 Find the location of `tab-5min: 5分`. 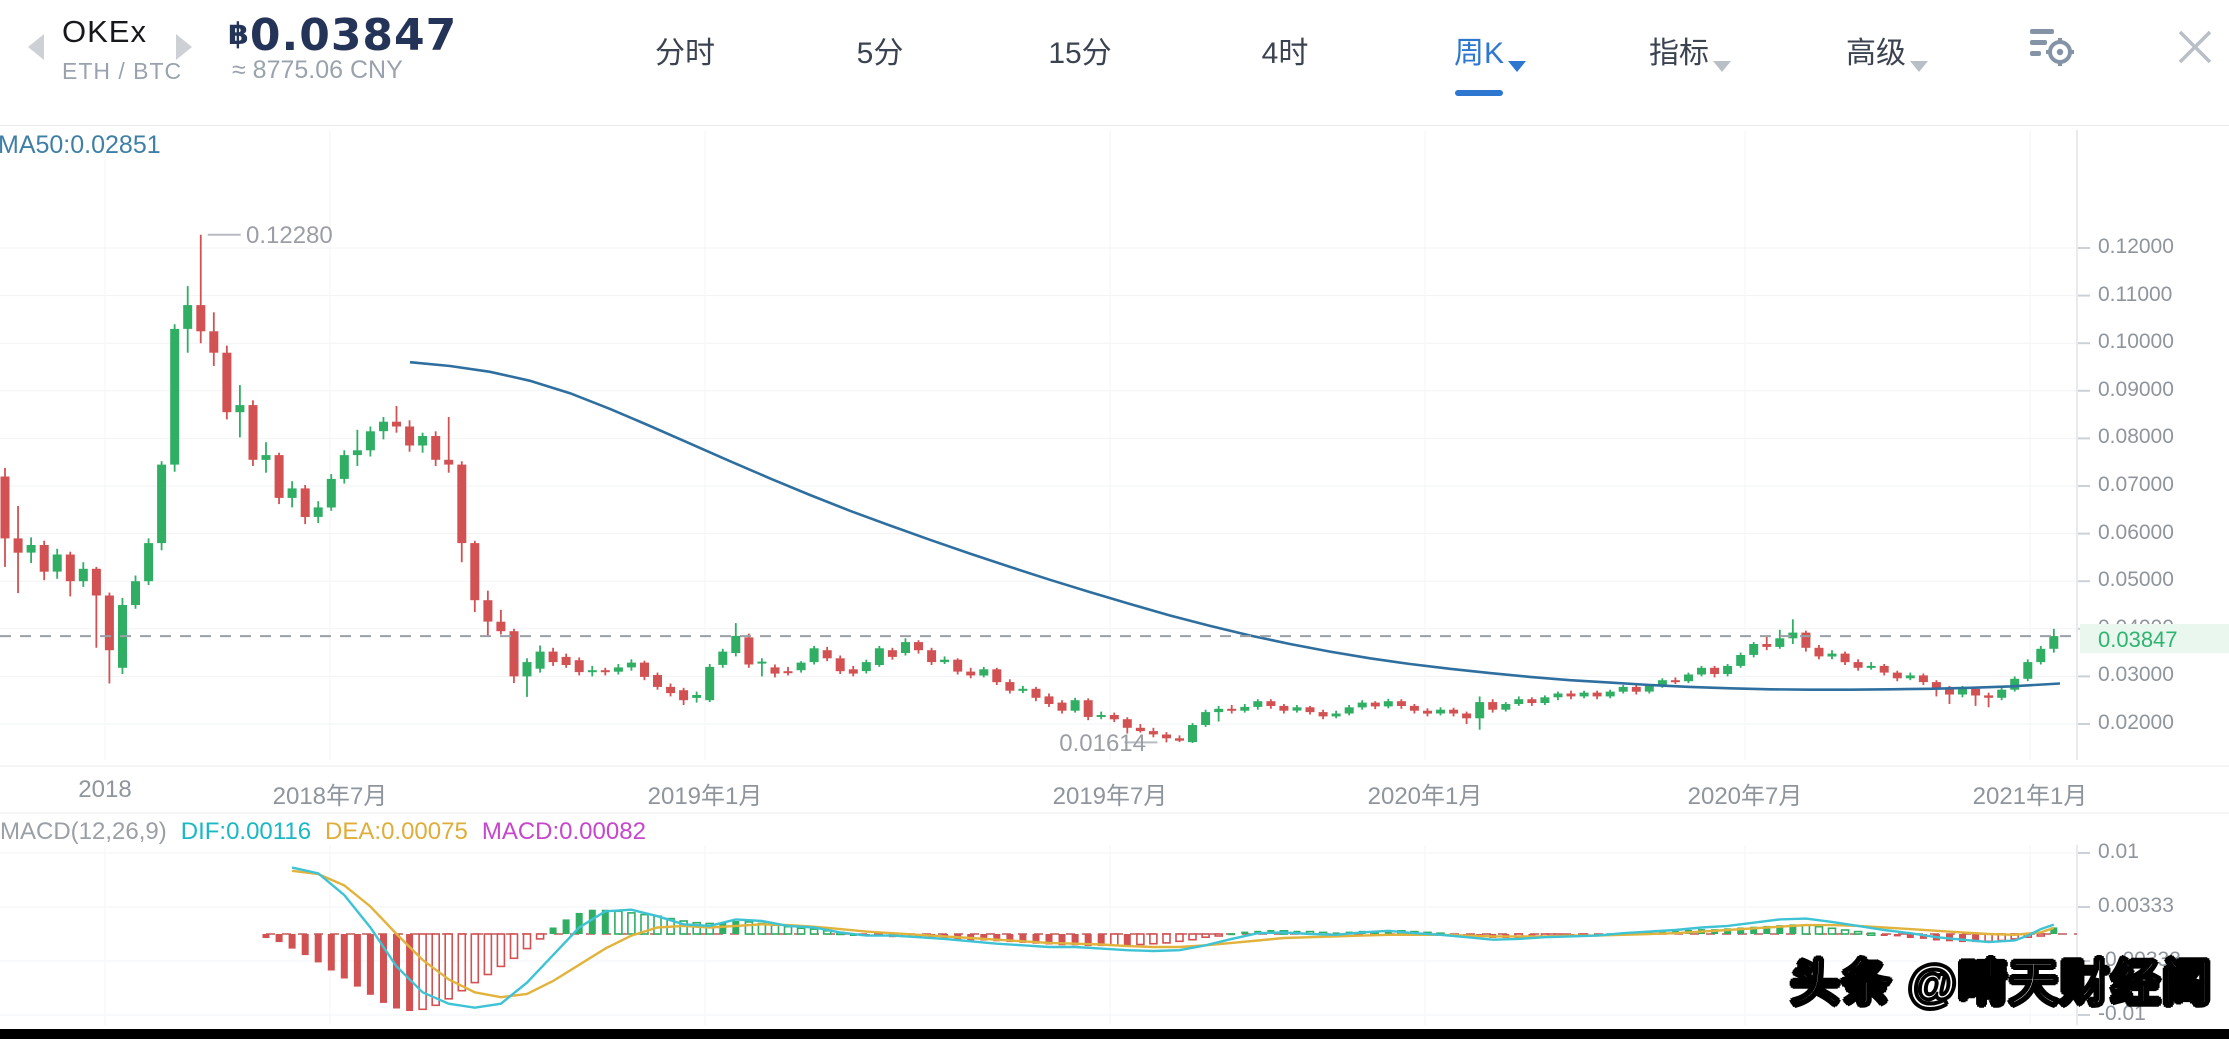

tab-5min: 5分 is located at coordinates (880, 53).